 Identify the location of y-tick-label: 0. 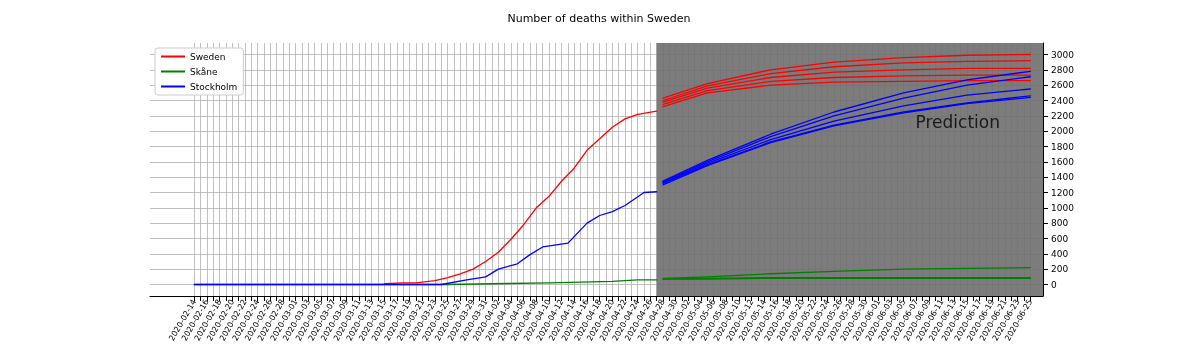
(1054, 284).